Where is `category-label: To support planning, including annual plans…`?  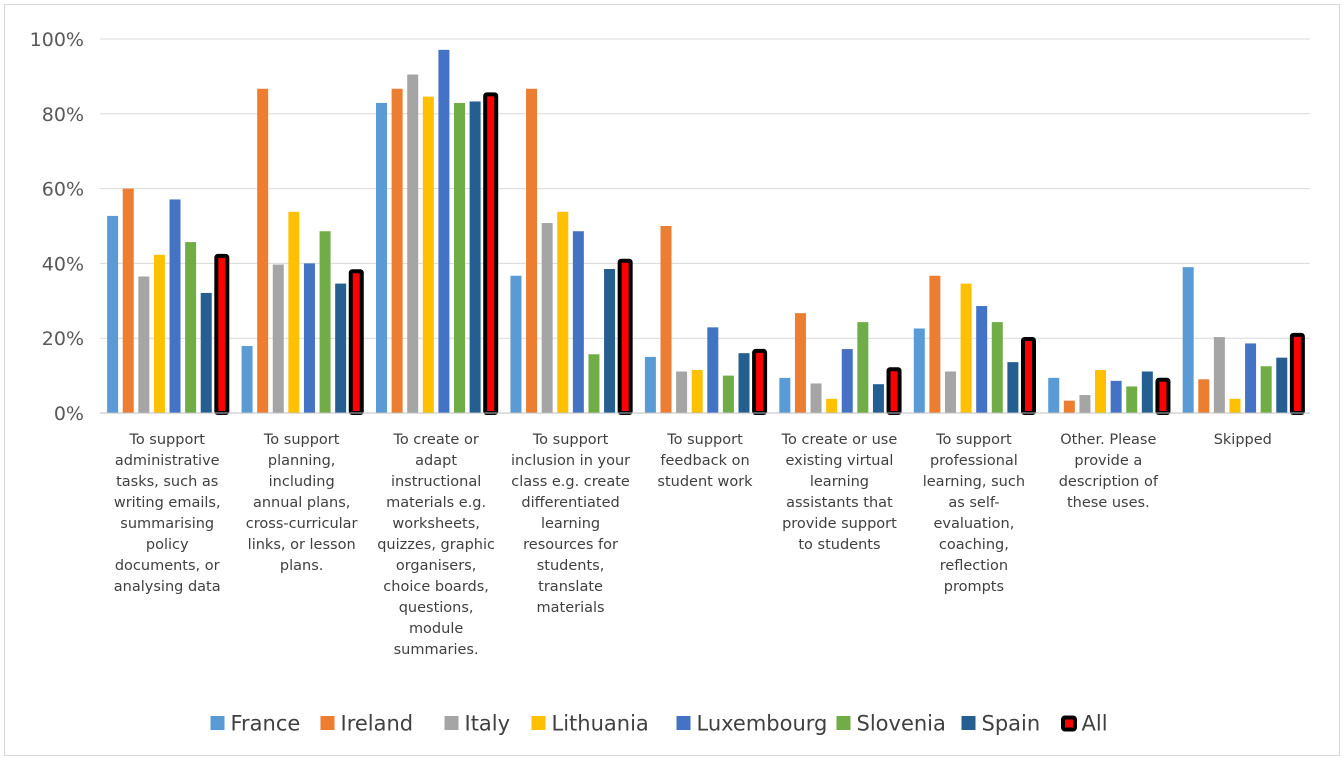
category-label: To support planning, including annual plans… is located at coordinates (302, 503).